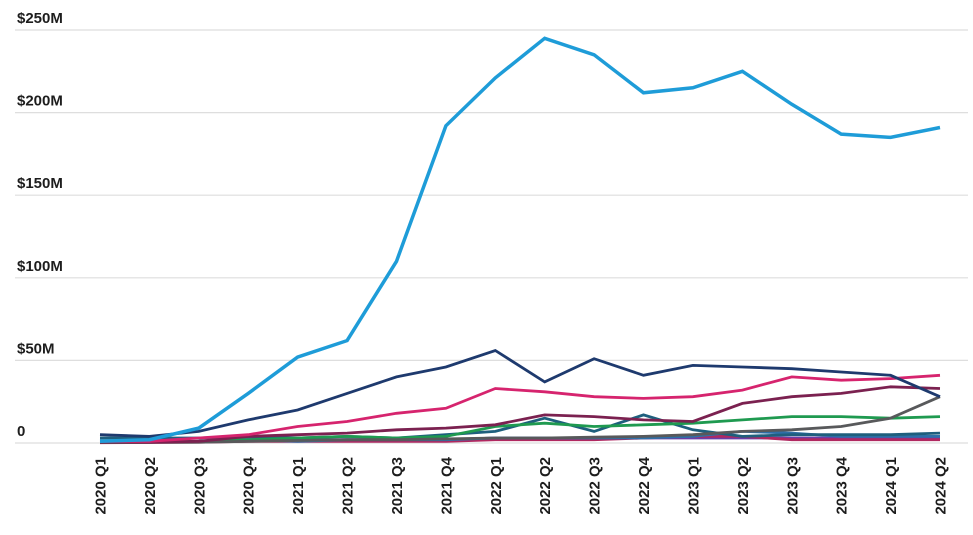 The height and width of the screenshot is (535, 973). What do you see at coordinates (249, 485) in the screenshot?
I see `x-axis-tick-label: 2020 Q4` at bounding box center [249, 485].